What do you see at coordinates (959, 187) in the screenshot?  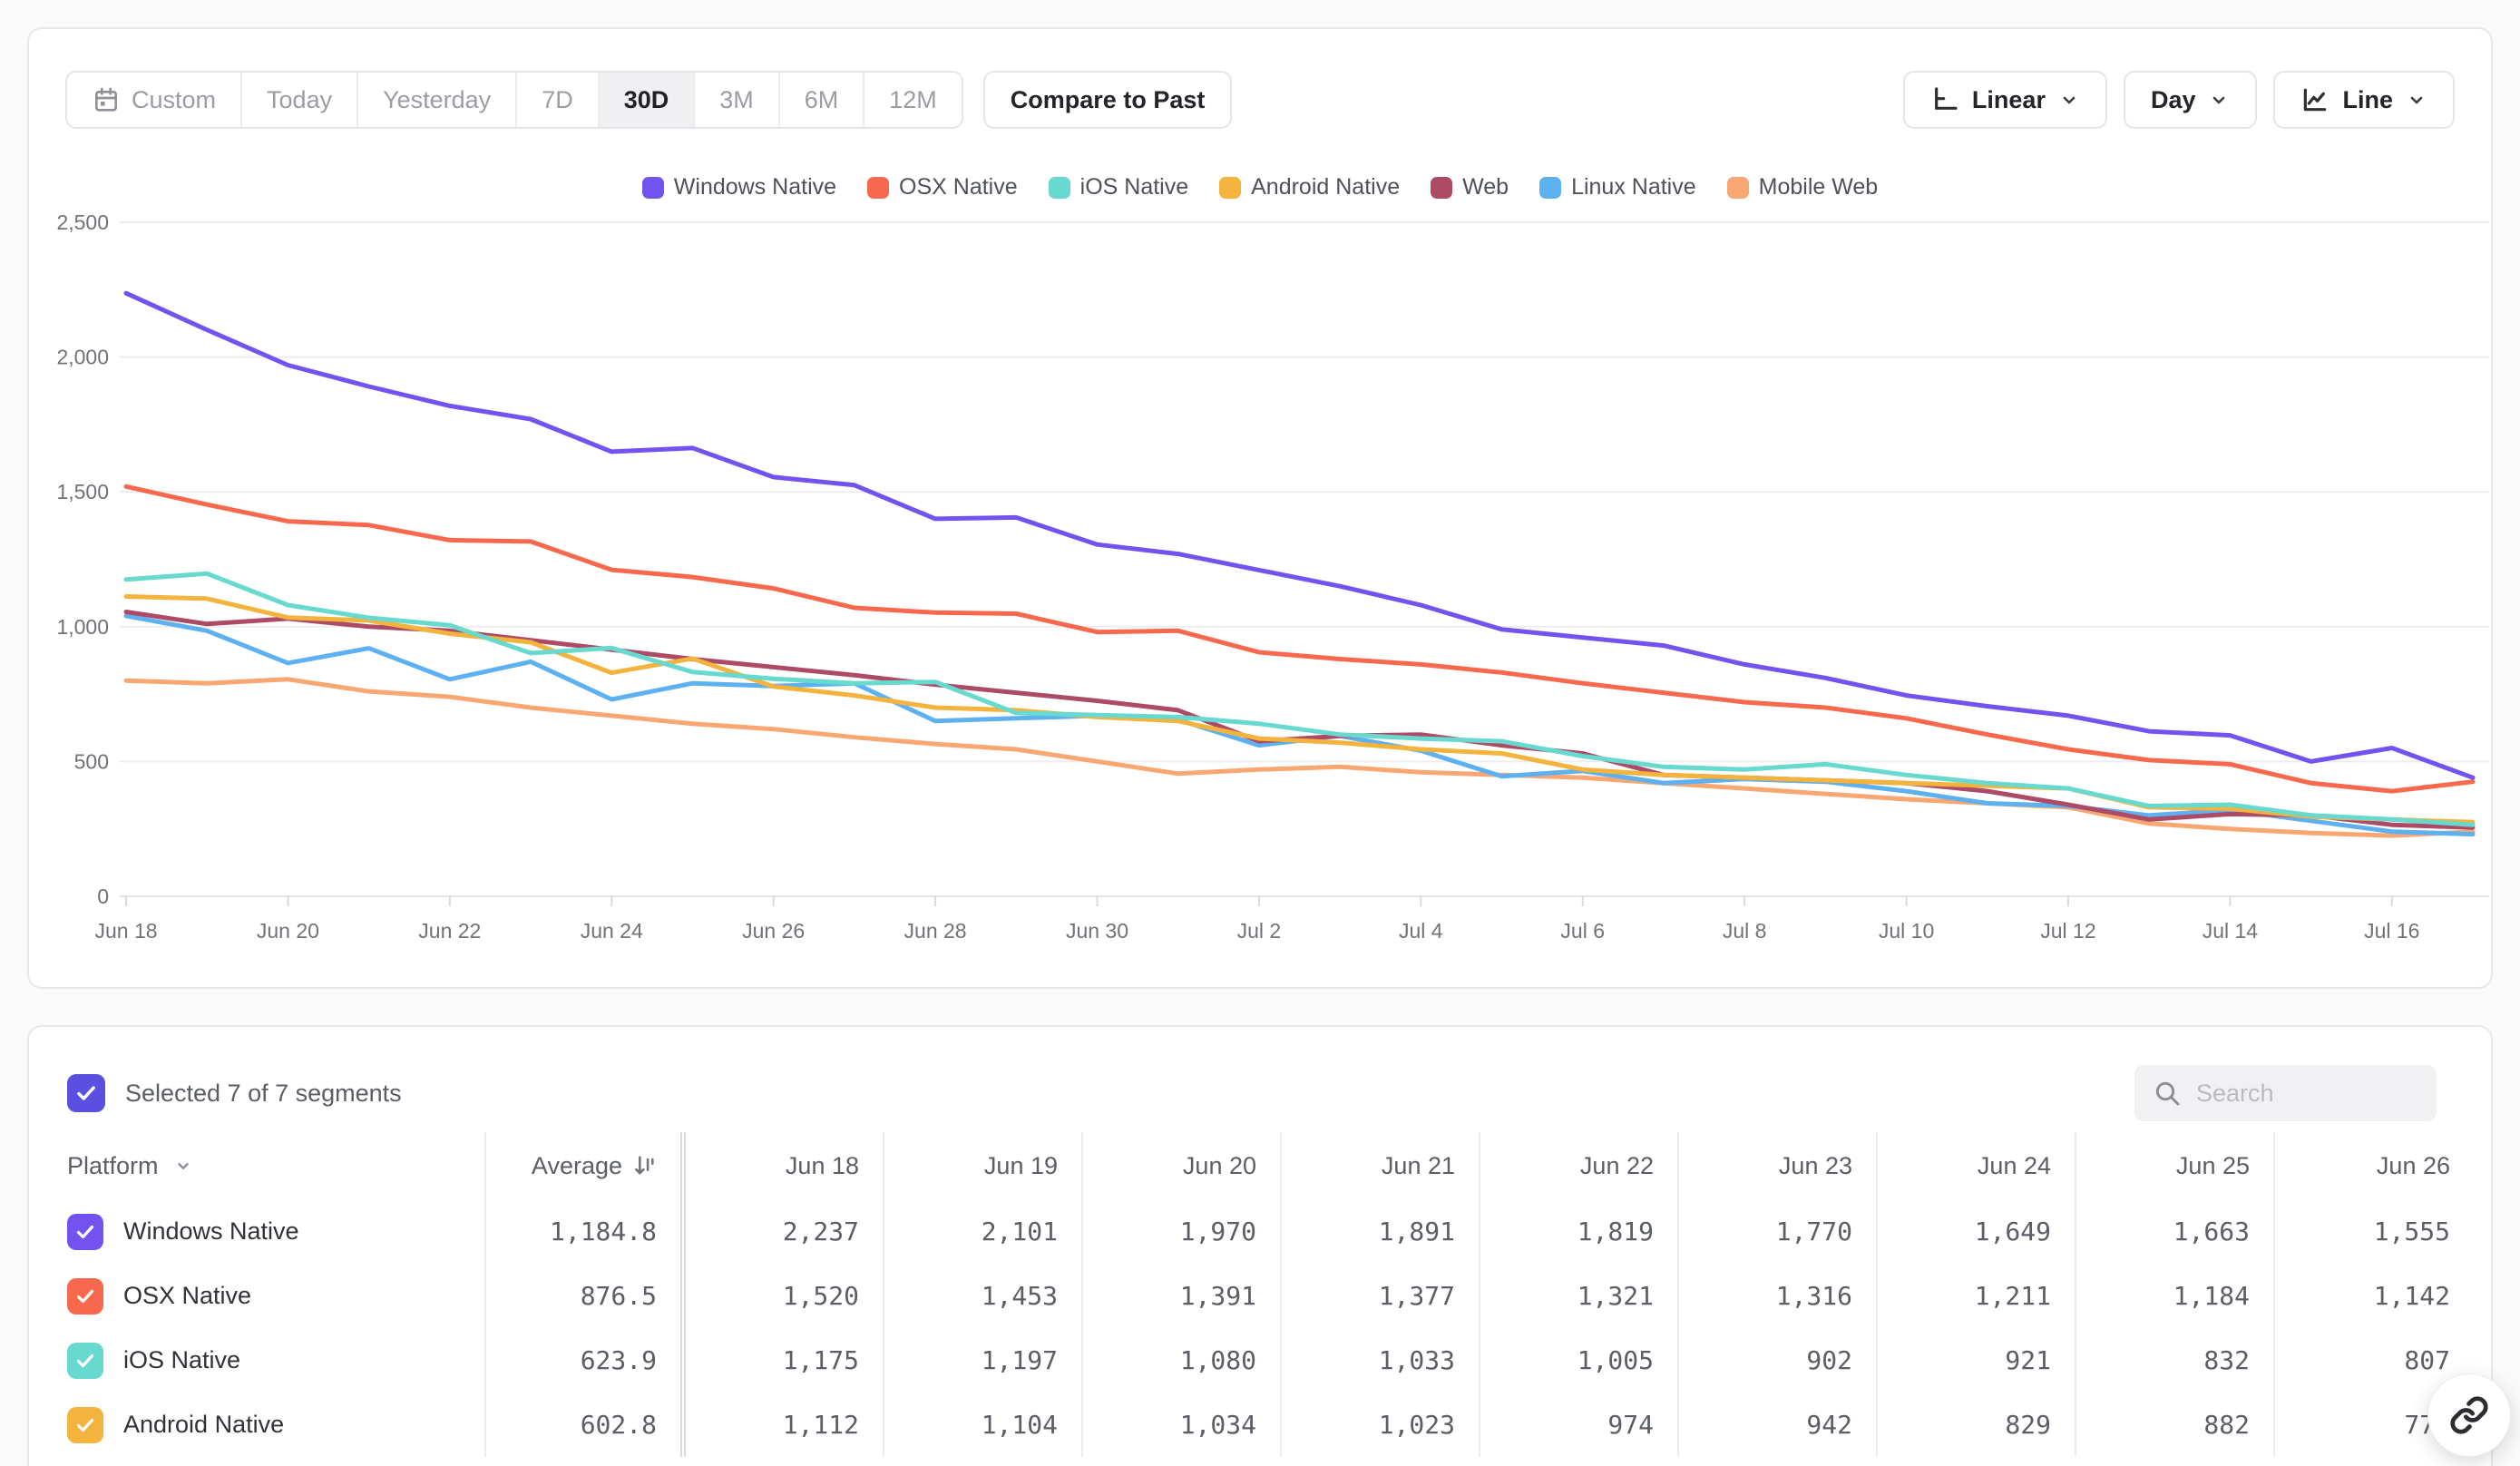 I see `legend-label: OSX Native` at bounding box center [959, 187].